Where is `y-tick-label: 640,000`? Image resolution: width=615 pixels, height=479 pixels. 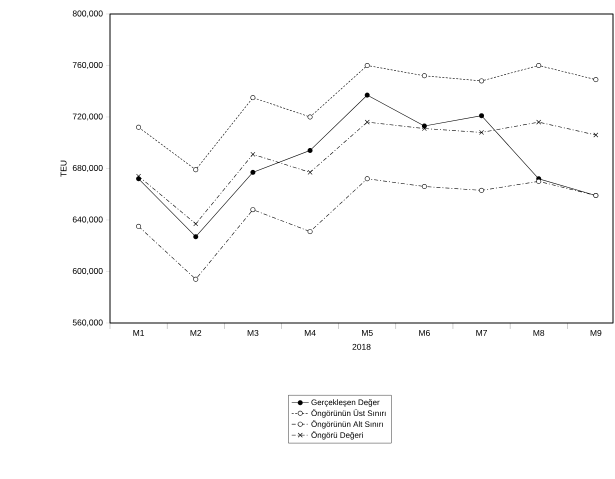
y-tick-label: 640,000 is located at coordinates (87, 220).